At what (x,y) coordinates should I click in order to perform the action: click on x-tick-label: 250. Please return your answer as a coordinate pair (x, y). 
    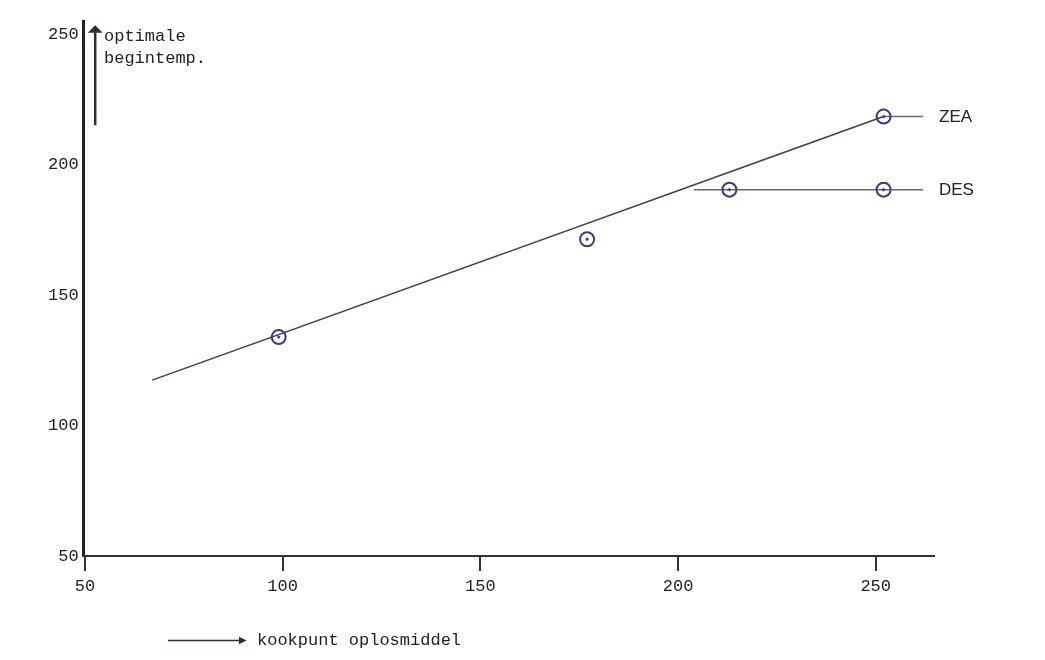
    Looking at the image, I should click on (875, 587).